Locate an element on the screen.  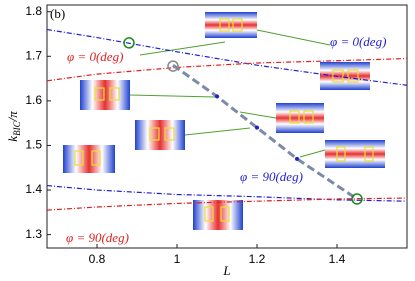
y-label-part: k is located at coordinates (12, 139).